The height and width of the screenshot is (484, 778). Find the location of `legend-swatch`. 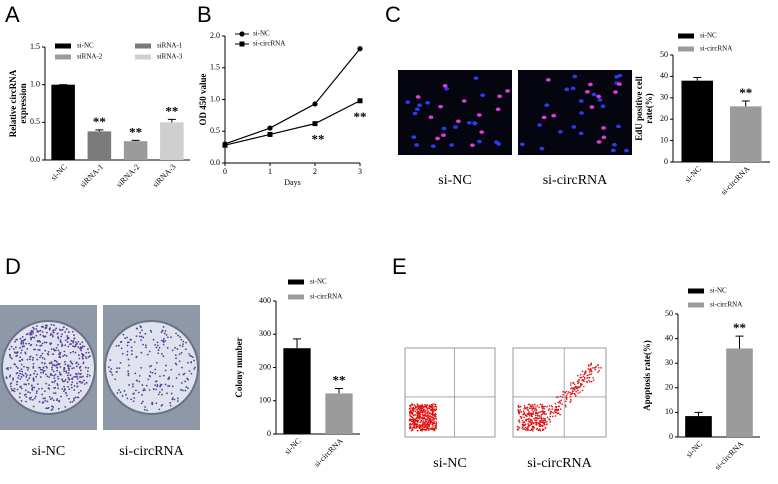

legend-swatch is located at coordinates (686, 49).